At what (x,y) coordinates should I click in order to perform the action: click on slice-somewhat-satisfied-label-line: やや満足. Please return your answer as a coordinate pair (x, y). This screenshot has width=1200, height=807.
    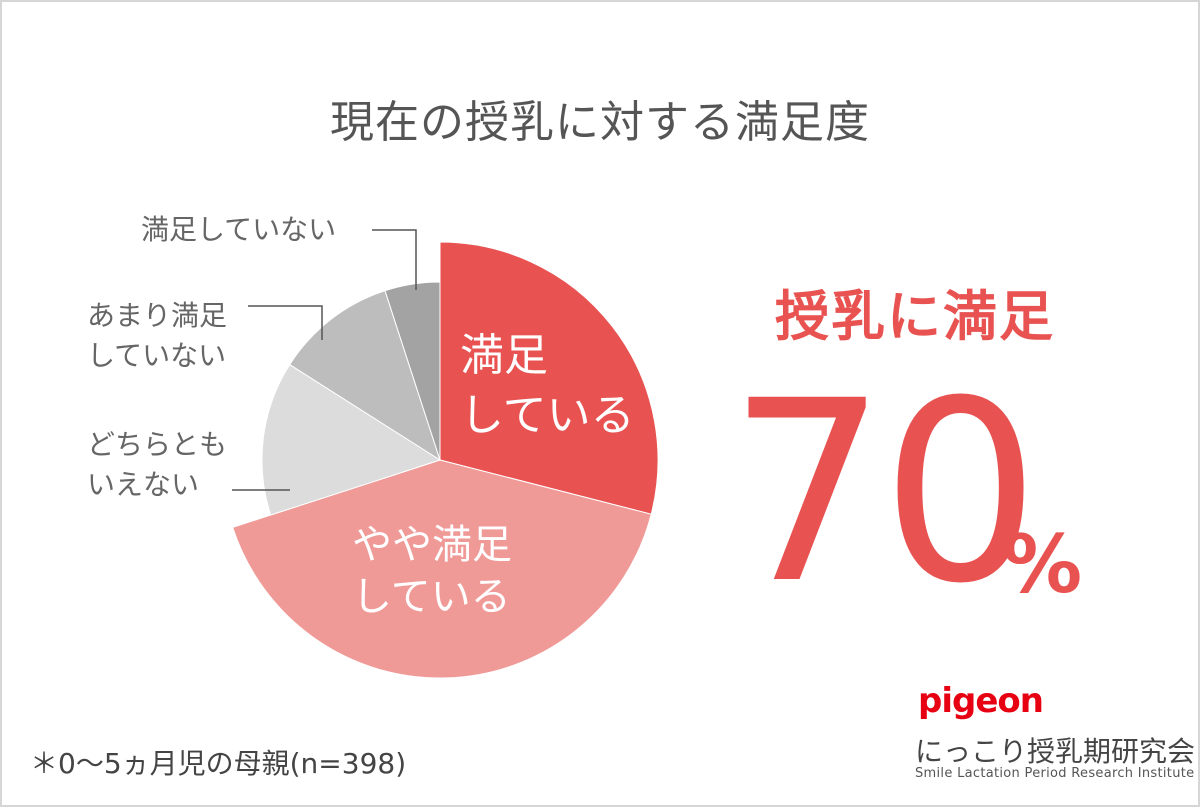
    Looking at the image, I should click on (432, 545).